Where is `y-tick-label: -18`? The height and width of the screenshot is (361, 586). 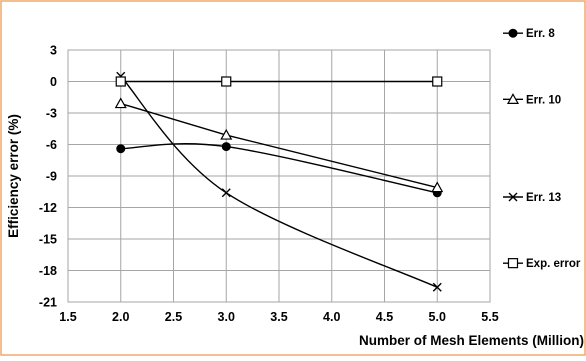
y-tick-label: -18 is located at coordinates (48, 271).